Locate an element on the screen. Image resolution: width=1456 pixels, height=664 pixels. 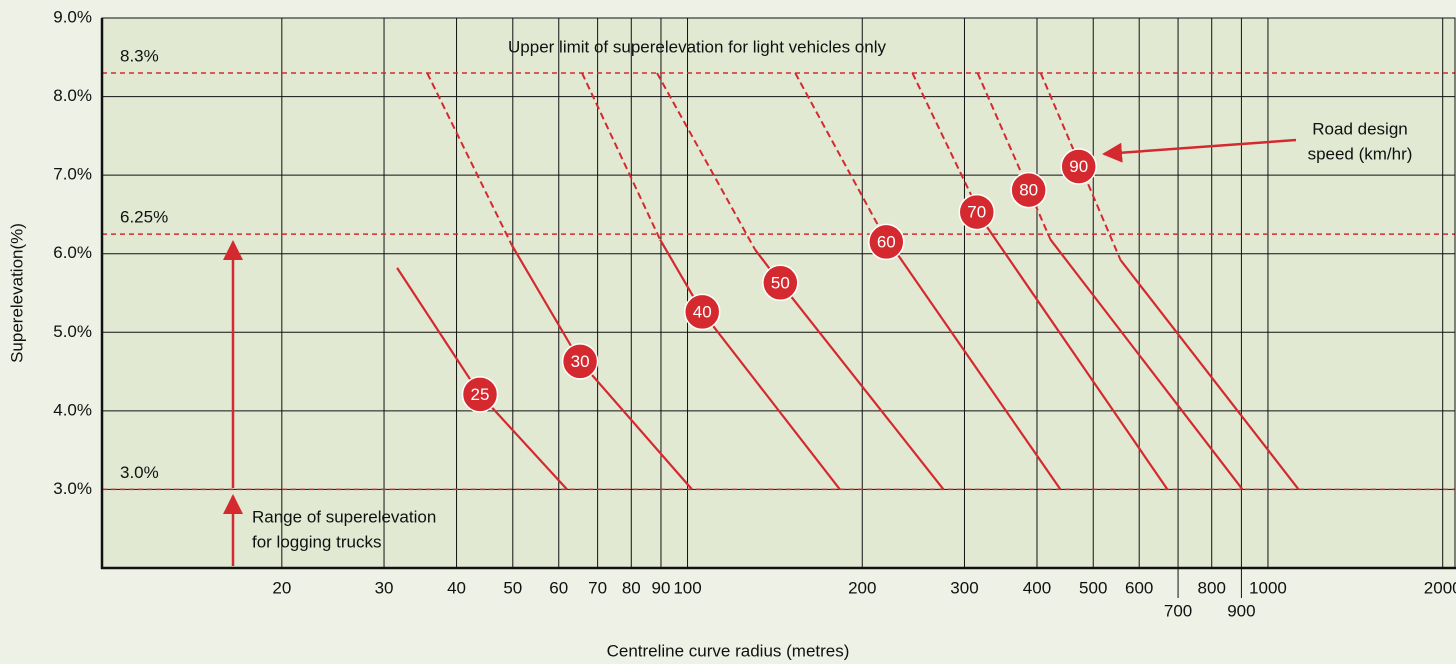
x-tick-label: 60 is located at coordinates (558, 587).